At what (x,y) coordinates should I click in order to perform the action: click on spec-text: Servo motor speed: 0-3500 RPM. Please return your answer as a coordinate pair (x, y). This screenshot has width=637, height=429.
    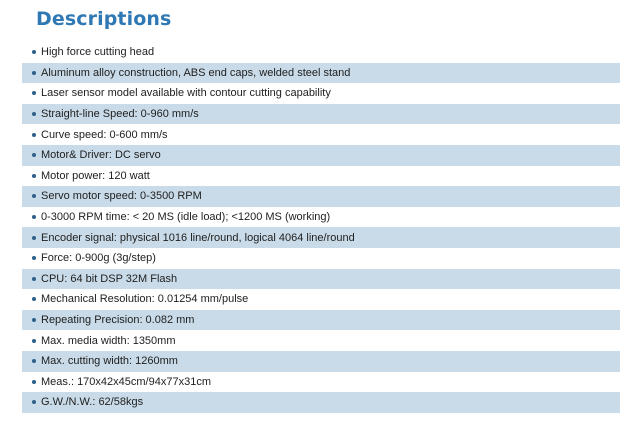
    Looking at the image, I should click on (121, 196).